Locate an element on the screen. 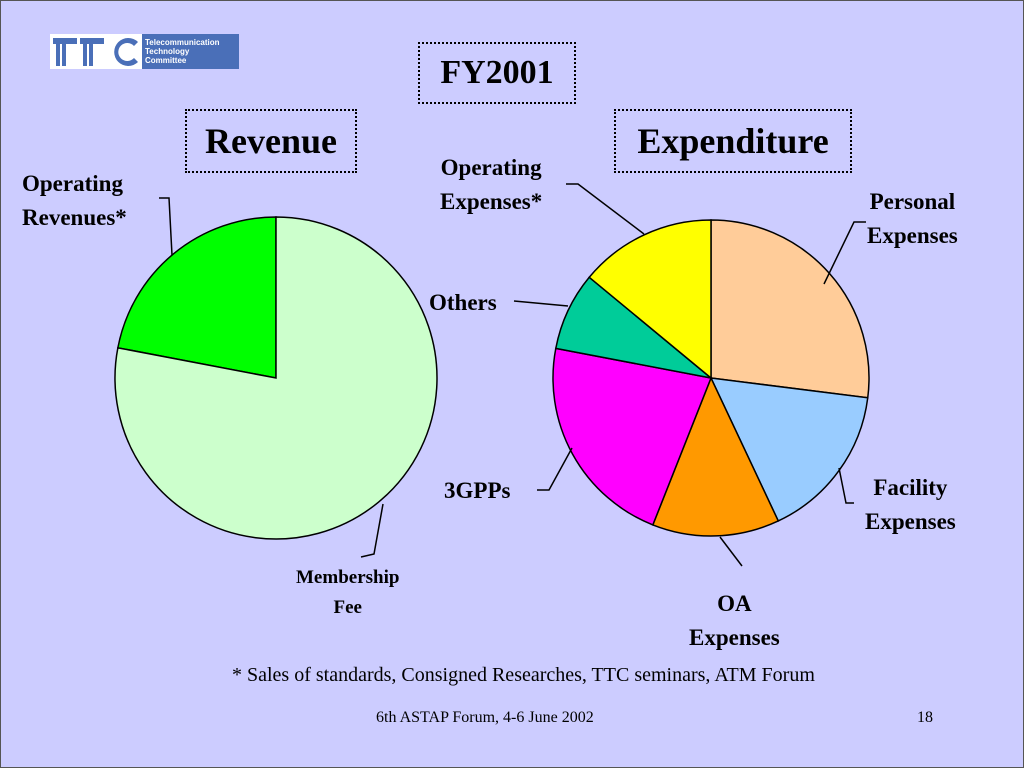 The height and width of the screenshot is (768, 1024). label-operating-expenses: Operating Expenses* is located at coordinates (491, 184).